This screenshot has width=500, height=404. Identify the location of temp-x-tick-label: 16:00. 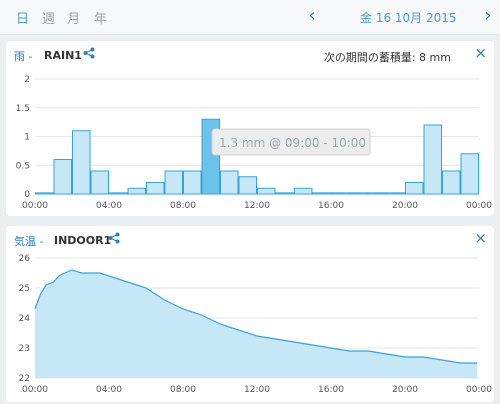
(331, 390).